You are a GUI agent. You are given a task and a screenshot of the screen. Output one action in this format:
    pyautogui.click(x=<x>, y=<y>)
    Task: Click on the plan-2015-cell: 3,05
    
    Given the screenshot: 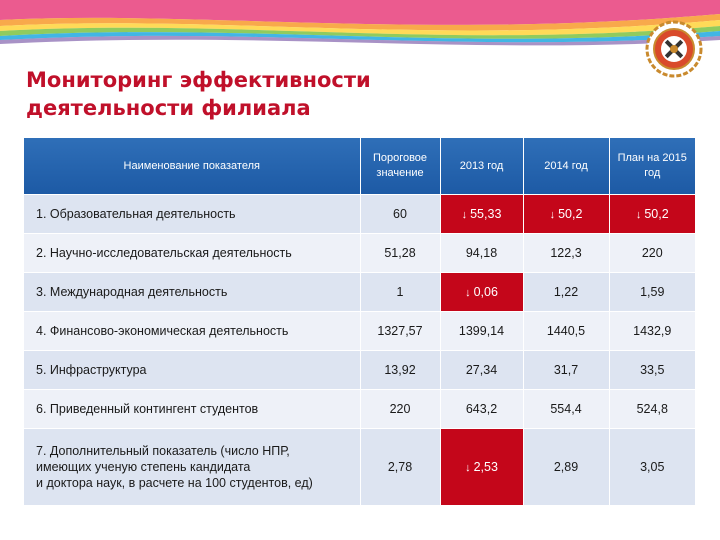 What is the action you would take?
    pyautogui.click(x=652, y=466)
    